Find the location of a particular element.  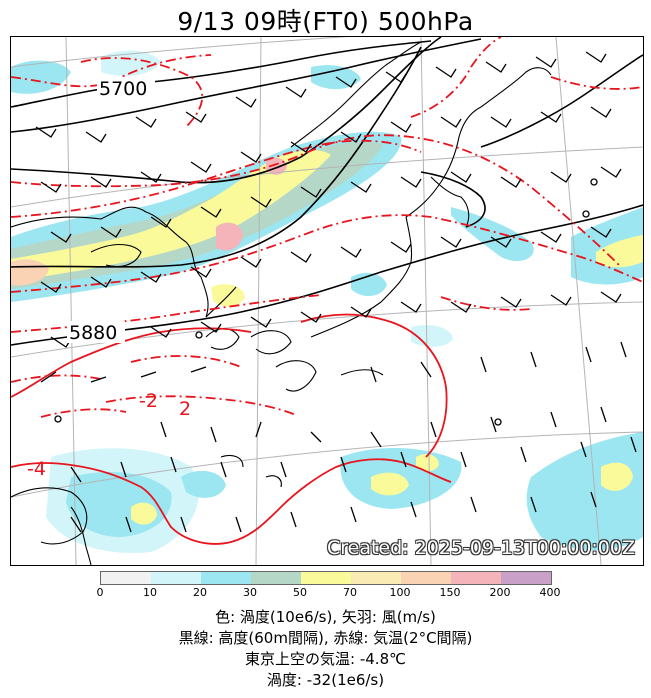

temp-label-minus4: -4 is located at coordinates (36, 469).